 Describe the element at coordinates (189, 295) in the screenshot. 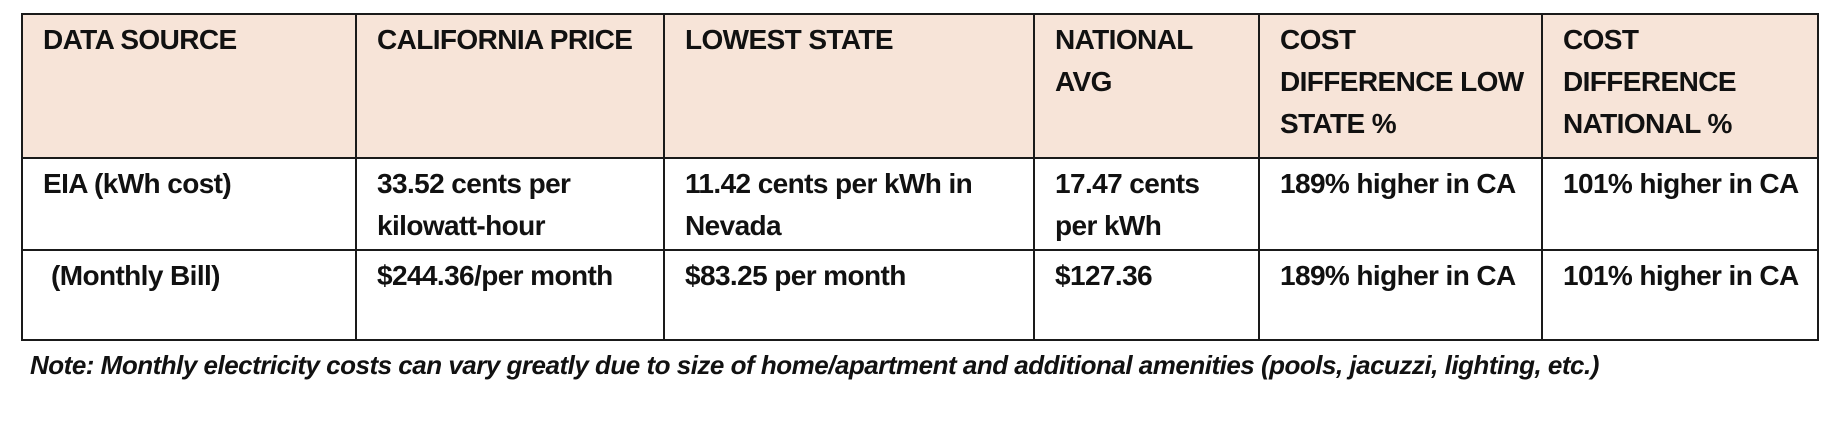

I see `cell-data-source: (Monthly Bill)` at that location.